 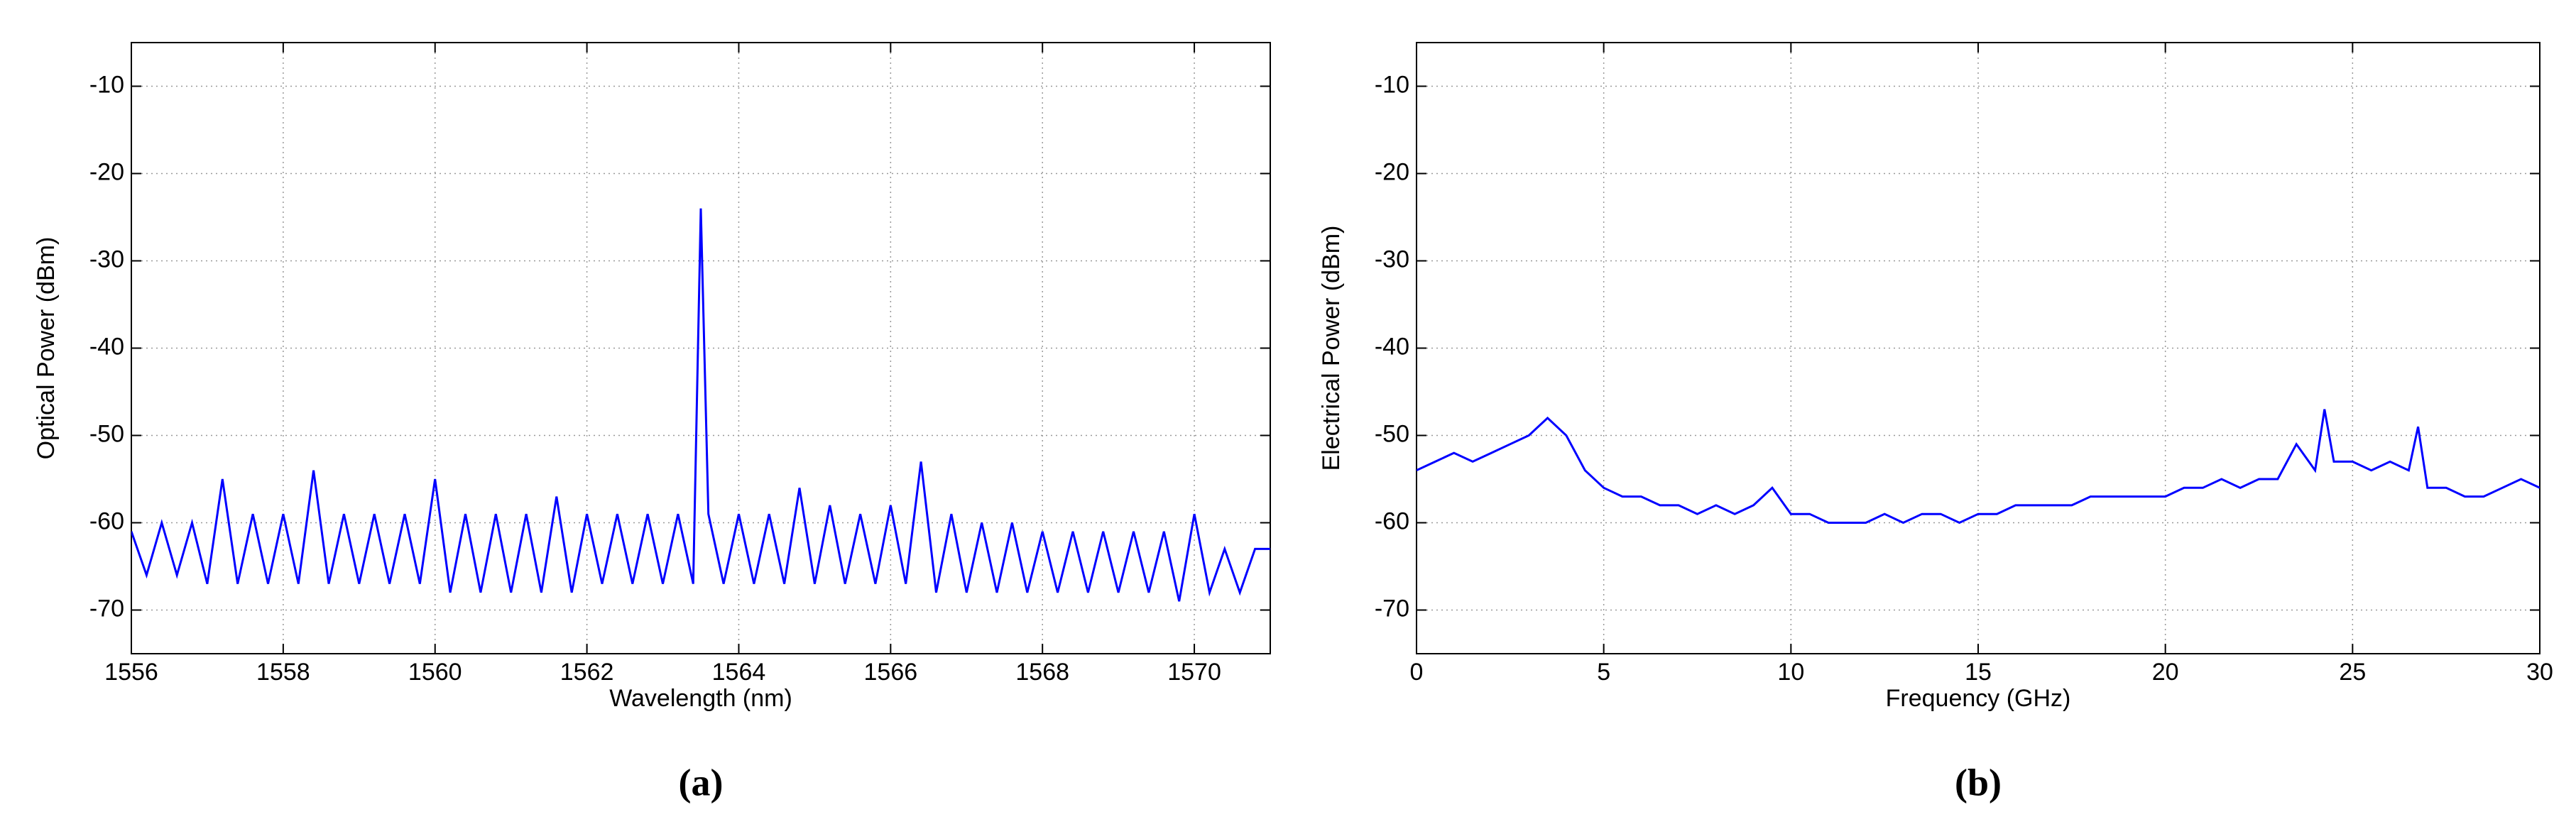 What do you see at coordinates (1978, 782) in the screenshot?
I see `caption: (b)` at bounding box center [1978, 782].